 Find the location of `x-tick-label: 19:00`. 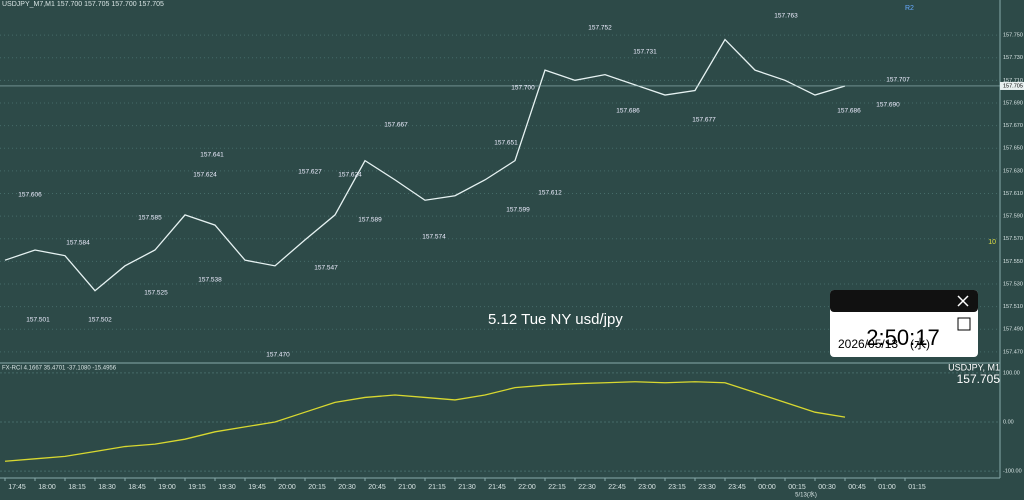

x-tick-label: 19:00 is located at coordinates (167, 487).